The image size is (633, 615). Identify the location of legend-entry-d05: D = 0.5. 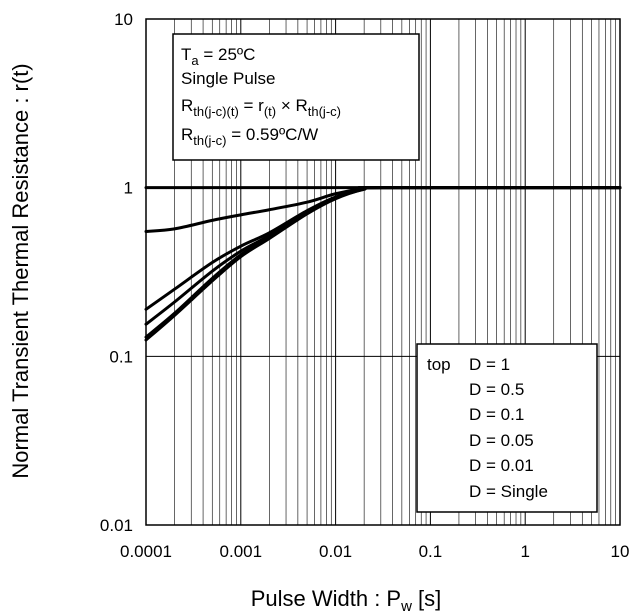
(496, 389).